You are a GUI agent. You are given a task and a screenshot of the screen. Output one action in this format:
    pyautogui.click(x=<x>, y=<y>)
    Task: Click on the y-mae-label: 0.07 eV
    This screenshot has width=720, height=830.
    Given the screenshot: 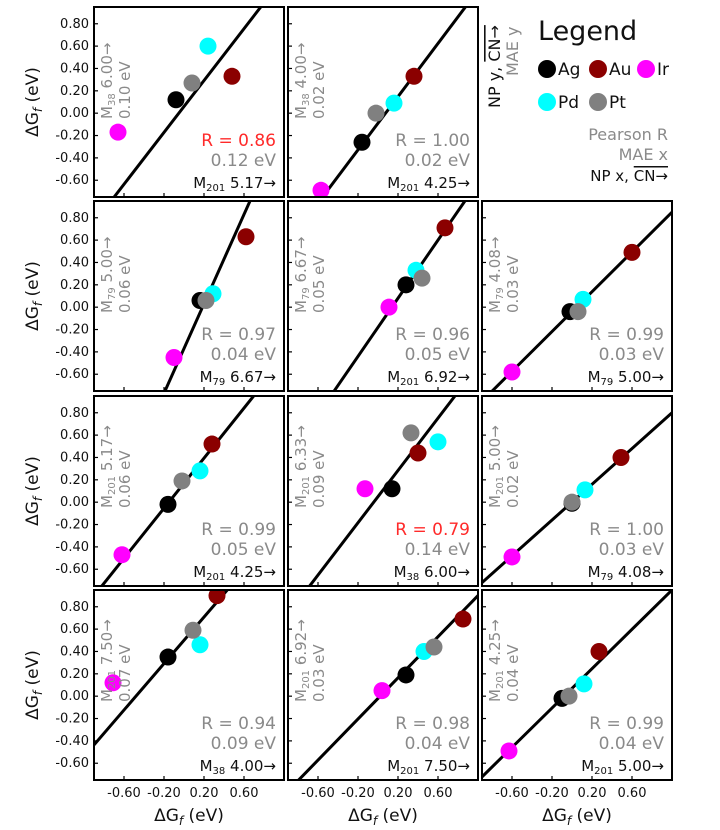 What is the action you would take?
    pyautogui.click(x=125, y=673)
    